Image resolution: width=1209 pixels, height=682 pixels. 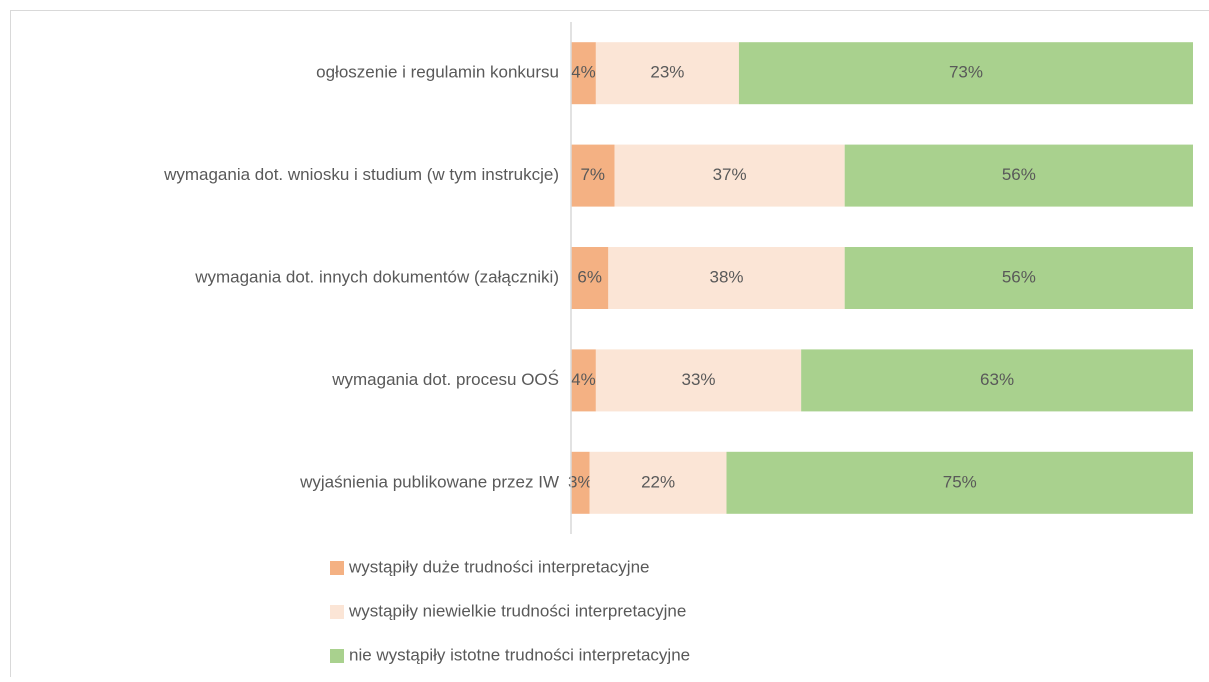 What do you see at coordinates (589, 276) in the screenshot?
I see `value-label: 6%` at bounding box center [589, 276].